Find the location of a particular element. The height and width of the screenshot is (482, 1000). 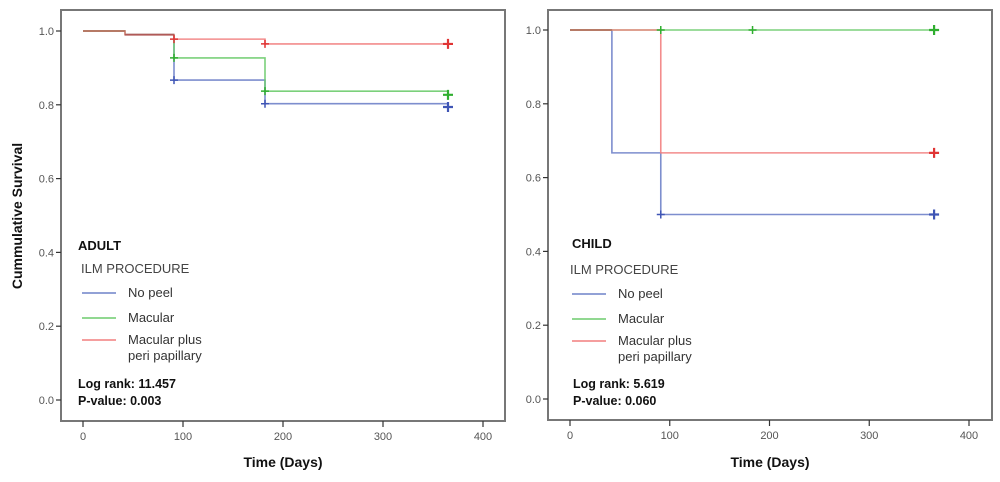

p-value-text: P-value: 0.060 is located at coordinates (614, 401).